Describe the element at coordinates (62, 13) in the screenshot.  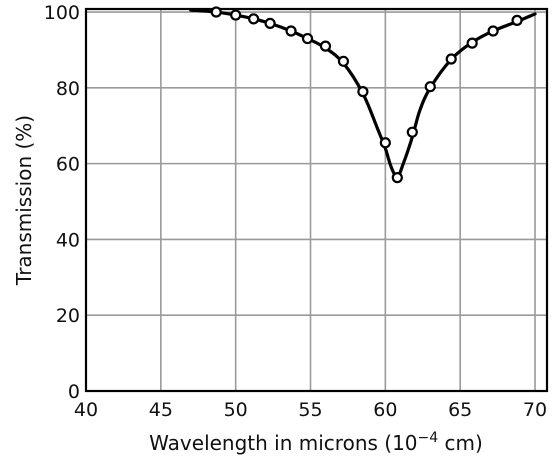
I see `y-tick-label: 100` at that location.